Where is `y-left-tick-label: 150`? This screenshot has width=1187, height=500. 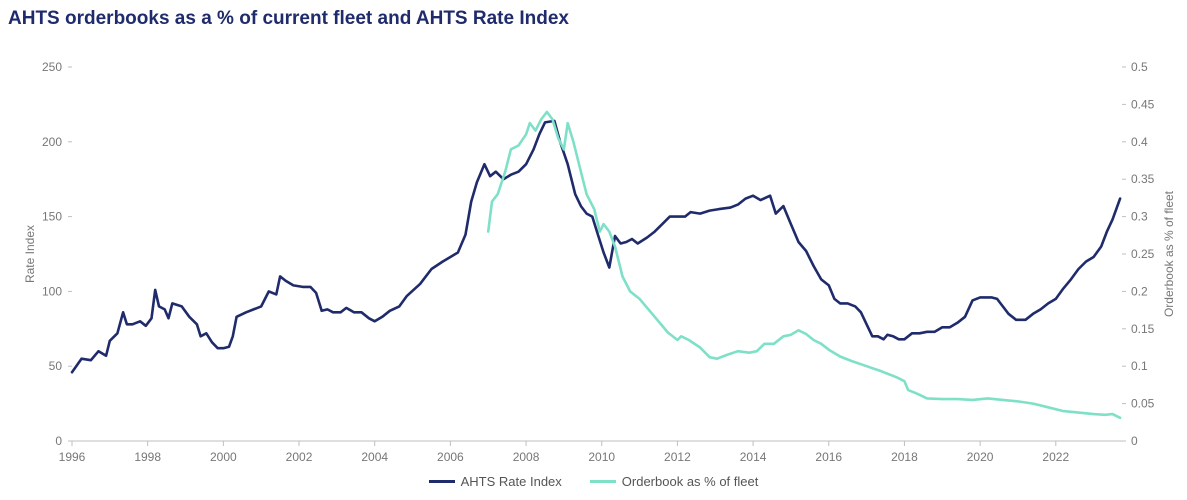 y-left-tick-label: 150 is located at coordinates (52, 217).